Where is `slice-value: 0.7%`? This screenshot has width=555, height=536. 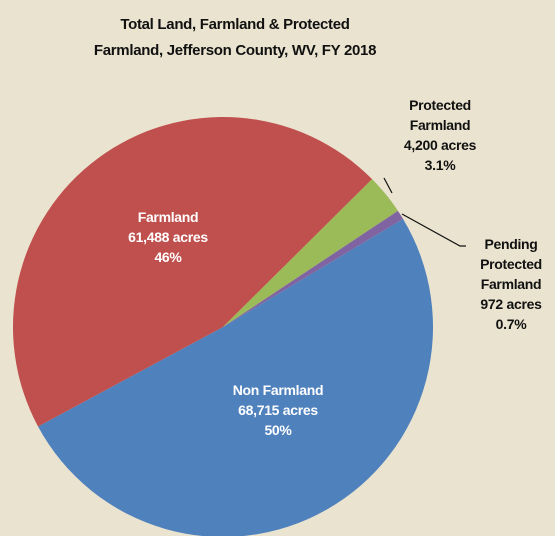 slice-value: 0.7% is located at coordinates (511, 324).